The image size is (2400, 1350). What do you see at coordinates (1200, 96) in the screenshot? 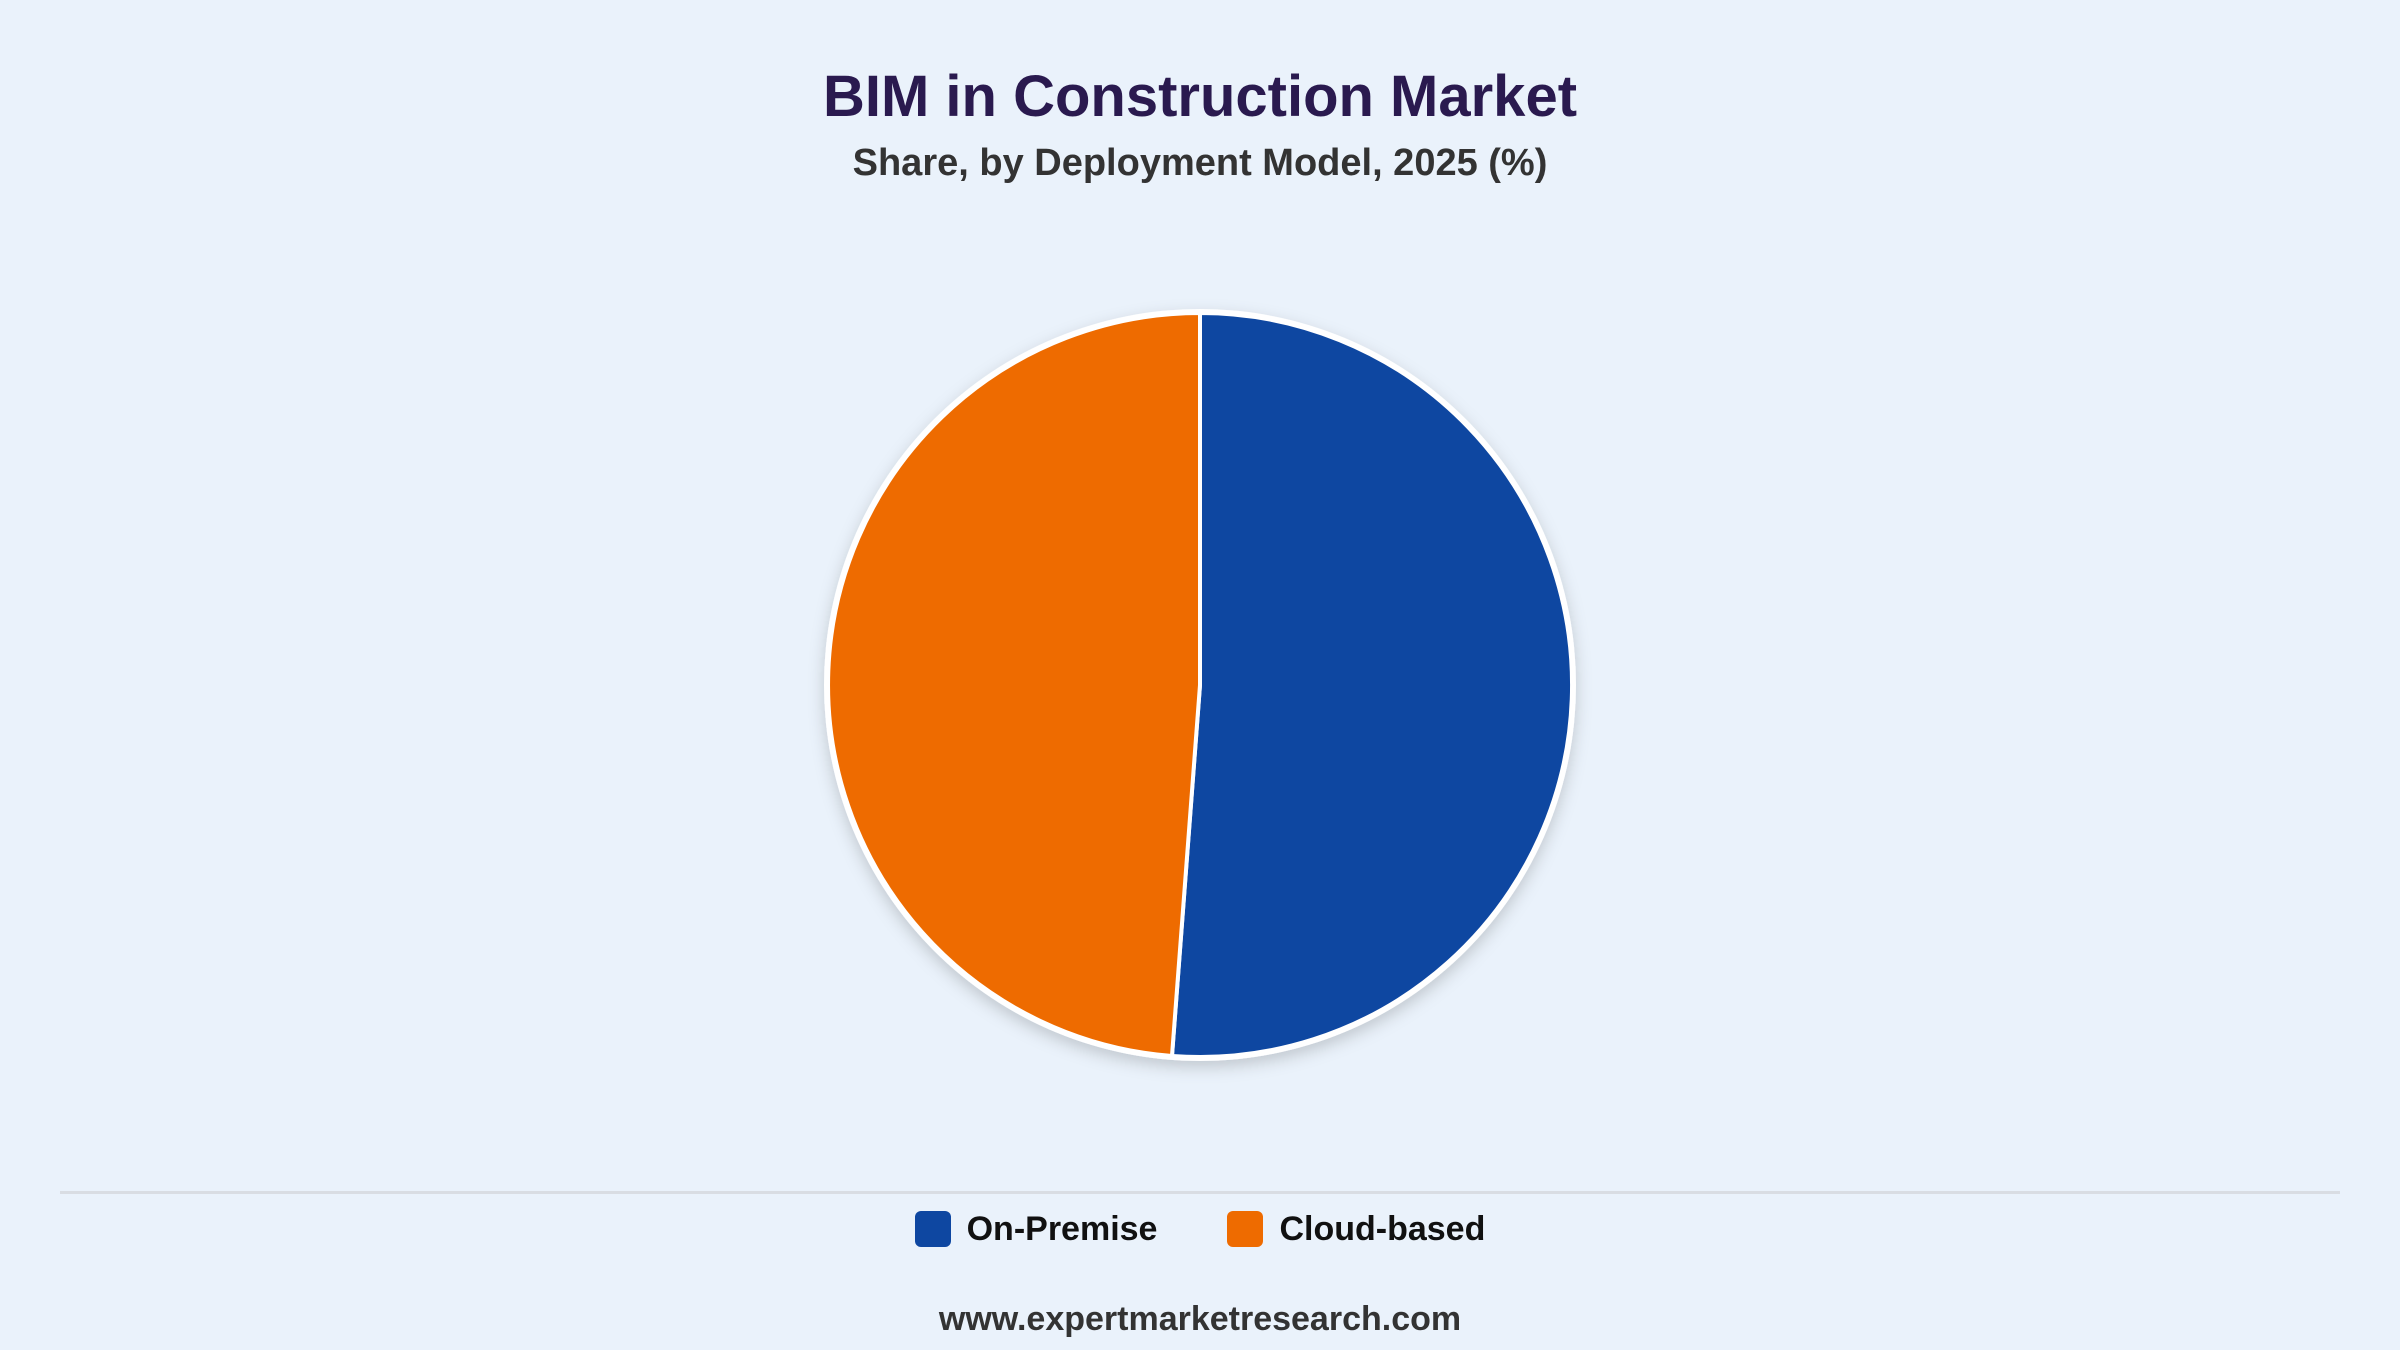
I see `chart-title: BIM in Construction Market` at bounding box center [1200, 96].